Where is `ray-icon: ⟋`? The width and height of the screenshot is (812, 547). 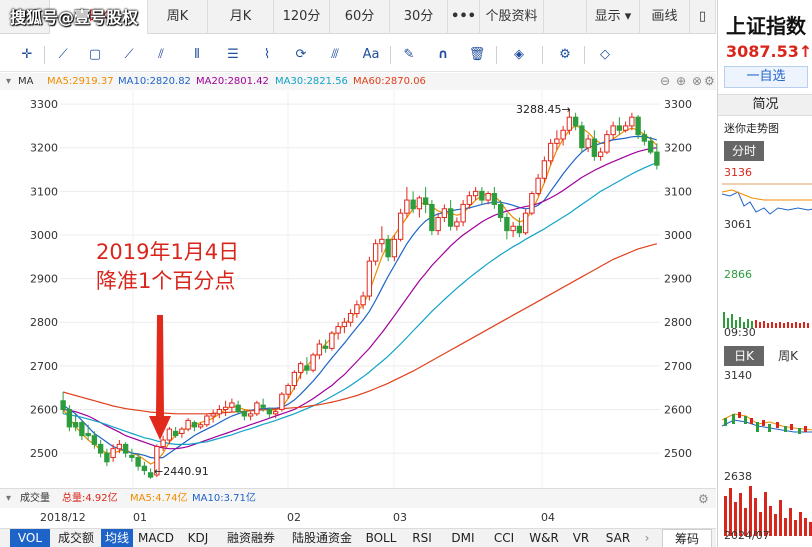 ray-icon: ⟋ is located at coordinates (129, 54).